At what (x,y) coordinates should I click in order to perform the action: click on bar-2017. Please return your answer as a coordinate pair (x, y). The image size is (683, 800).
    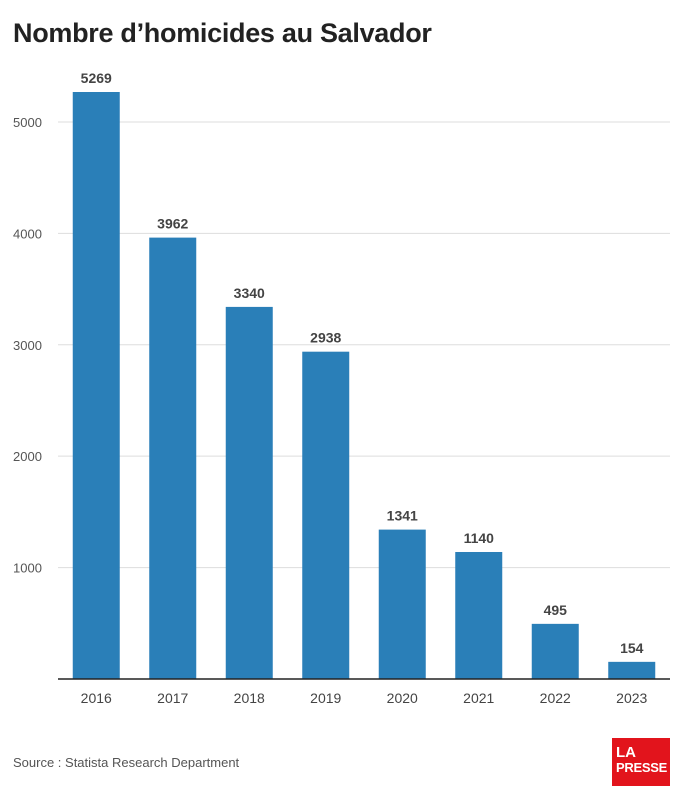
    Looking at the image, I should click on (173, 458).